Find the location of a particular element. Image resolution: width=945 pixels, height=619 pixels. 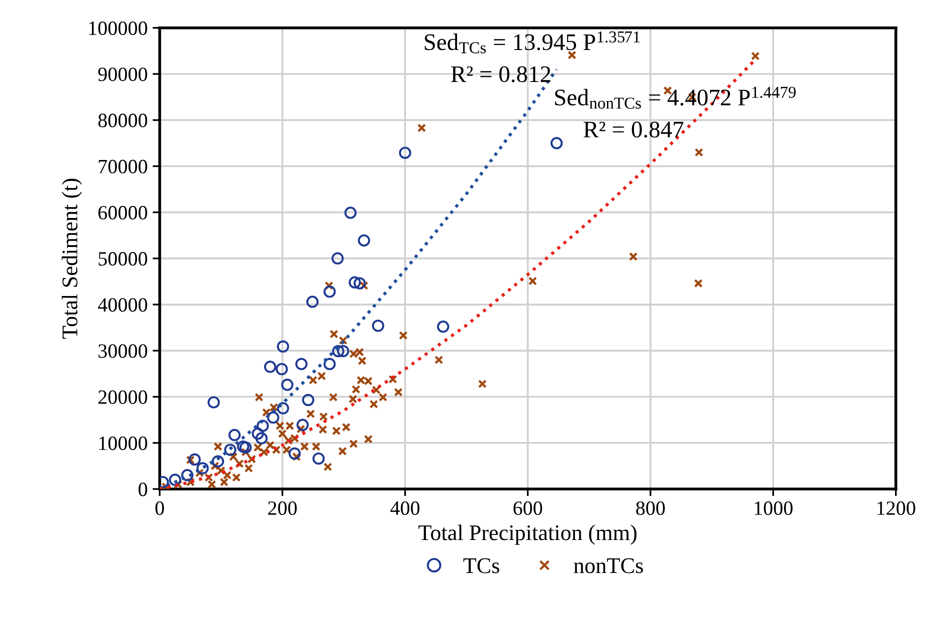

x-tick-label: 800 is located at coordinates (650, 508).